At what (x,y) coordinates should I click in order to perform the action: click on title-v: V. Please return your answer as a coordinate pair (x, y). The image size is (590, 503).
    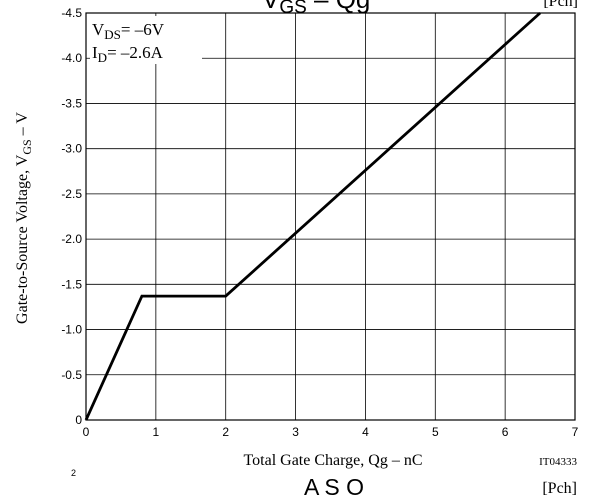
    Looking at the image, I should click on (271, 7).